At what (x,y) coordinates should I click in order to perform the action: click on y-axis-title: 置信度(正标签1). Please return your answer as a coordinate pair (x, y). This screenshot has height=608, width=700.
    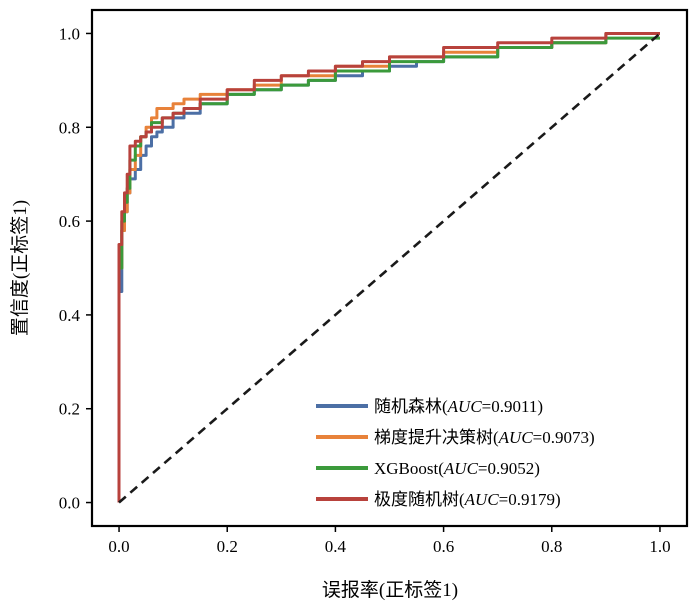
    Looking at the image, I should click on (20, 268).